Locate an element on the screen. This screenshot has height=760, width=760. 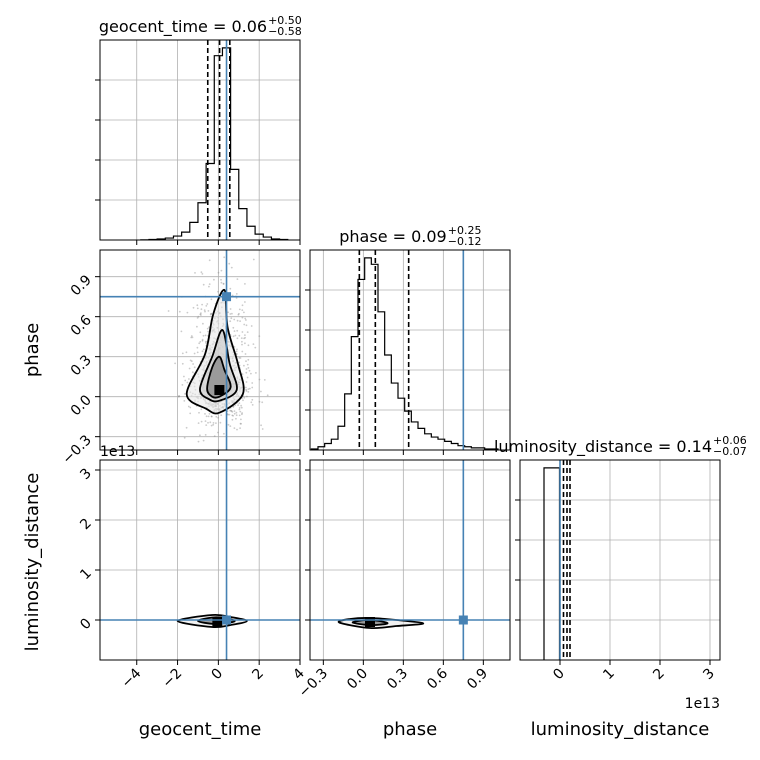
title-upper-error: +0.50 is located at coordinates (285, 20).